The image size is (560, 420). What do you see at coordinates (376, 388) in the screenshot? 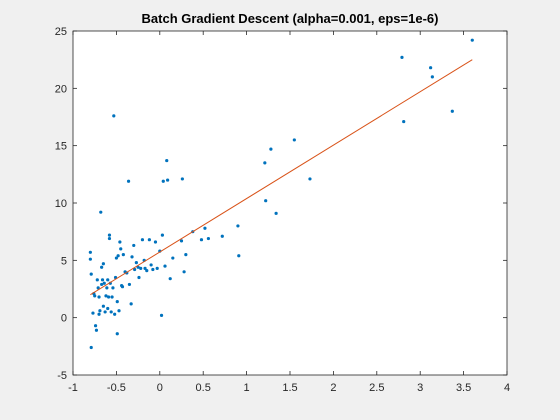
I see `x-tick-label-7: 2.5` at bounding box center [376, 388].